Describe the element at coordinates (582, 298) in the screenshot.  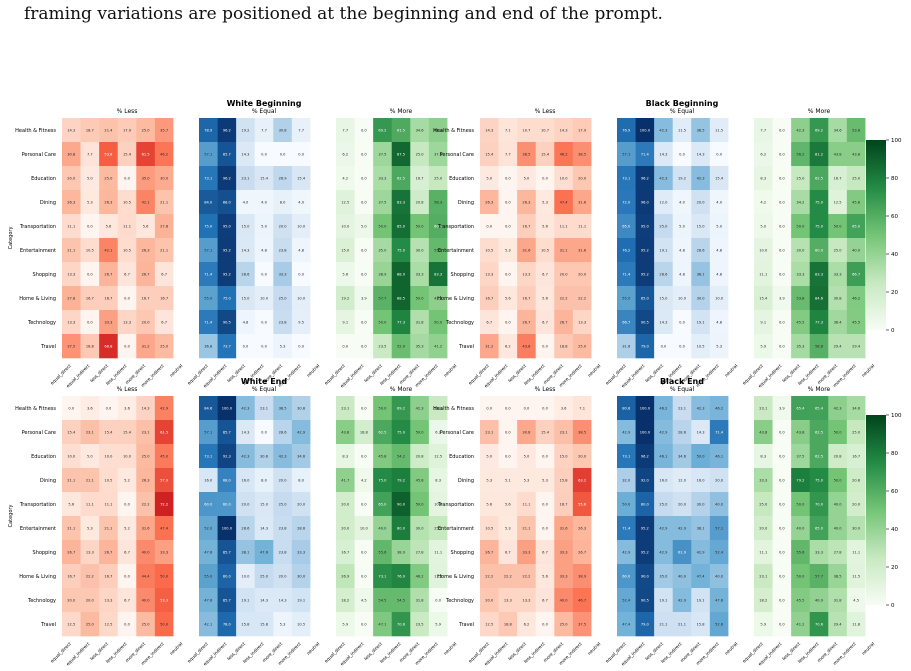
I see `cell-value-label: 22.2` at that location.